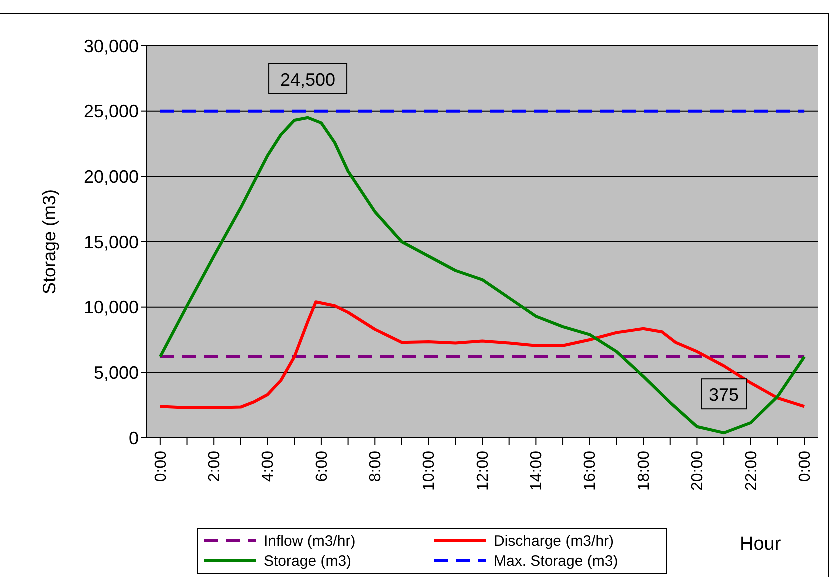 The image size is (840, 577). Describe the element at coordinates (215, 466) in the screenshot. I see `x-tick-label: 2:00` at that location.